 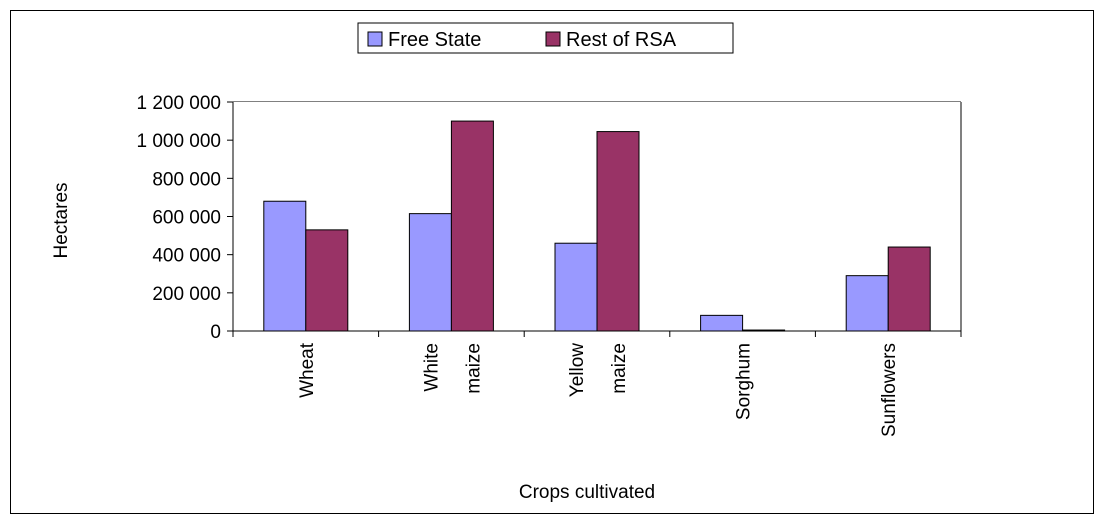 What do you see at coordinates (307, 370) in the screenshot?
I see `x-tick-label: Wheat` at bounding box center [307, 370].